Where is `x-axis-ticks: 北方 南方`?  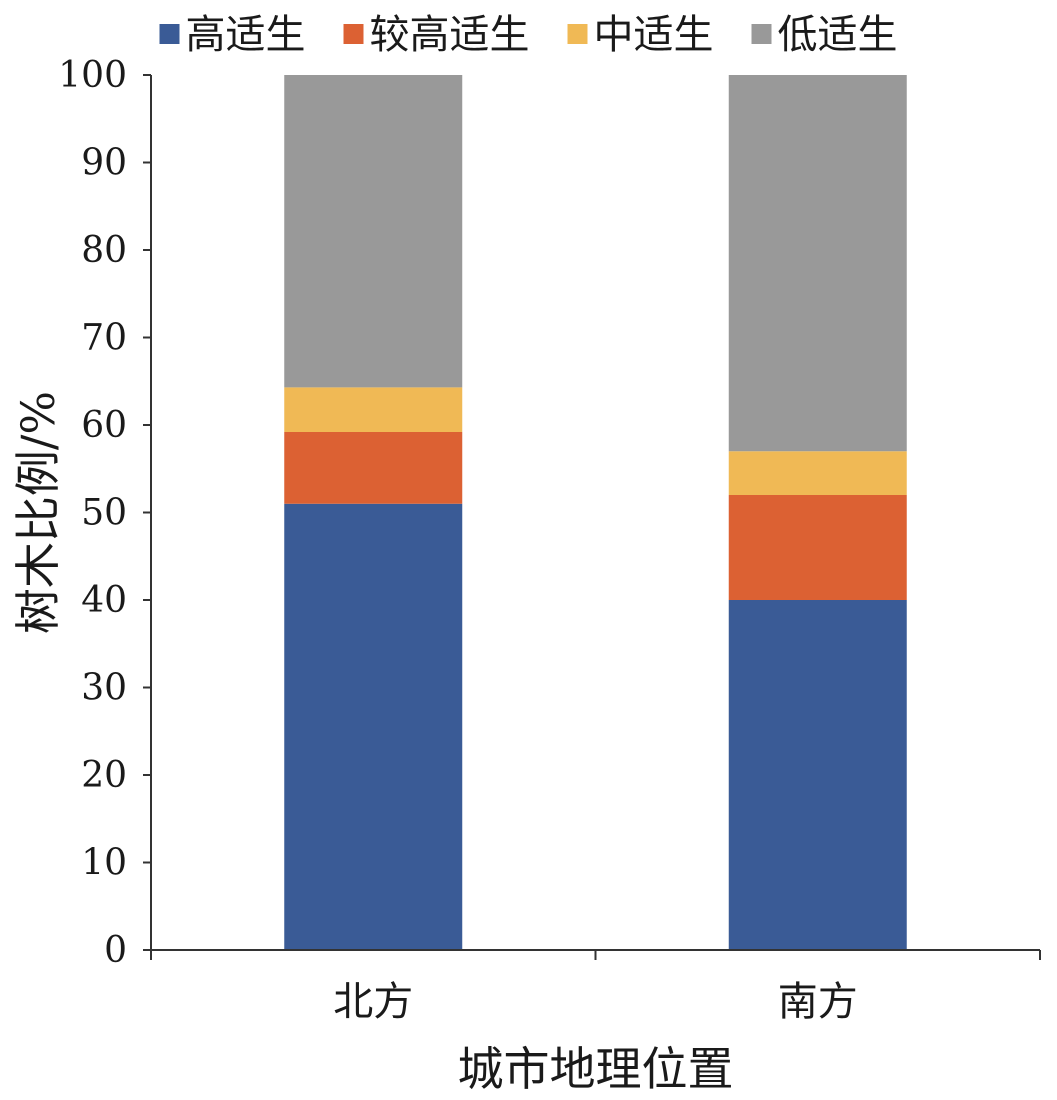
x-axis-ticks: 北方 南方 is located at coordinates (595, 987).